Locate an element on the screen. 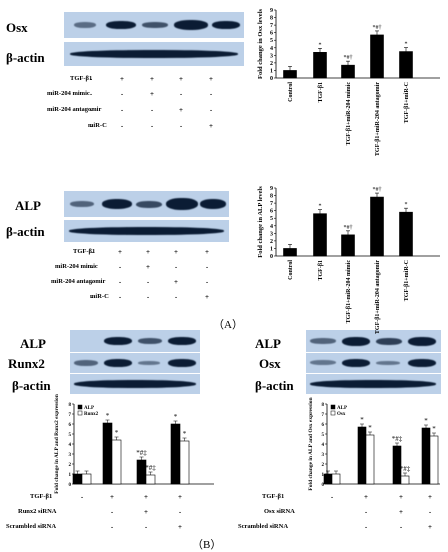 This screenshot has height=552, width=448. western-blot-osx is located at coordinates (154, 25).